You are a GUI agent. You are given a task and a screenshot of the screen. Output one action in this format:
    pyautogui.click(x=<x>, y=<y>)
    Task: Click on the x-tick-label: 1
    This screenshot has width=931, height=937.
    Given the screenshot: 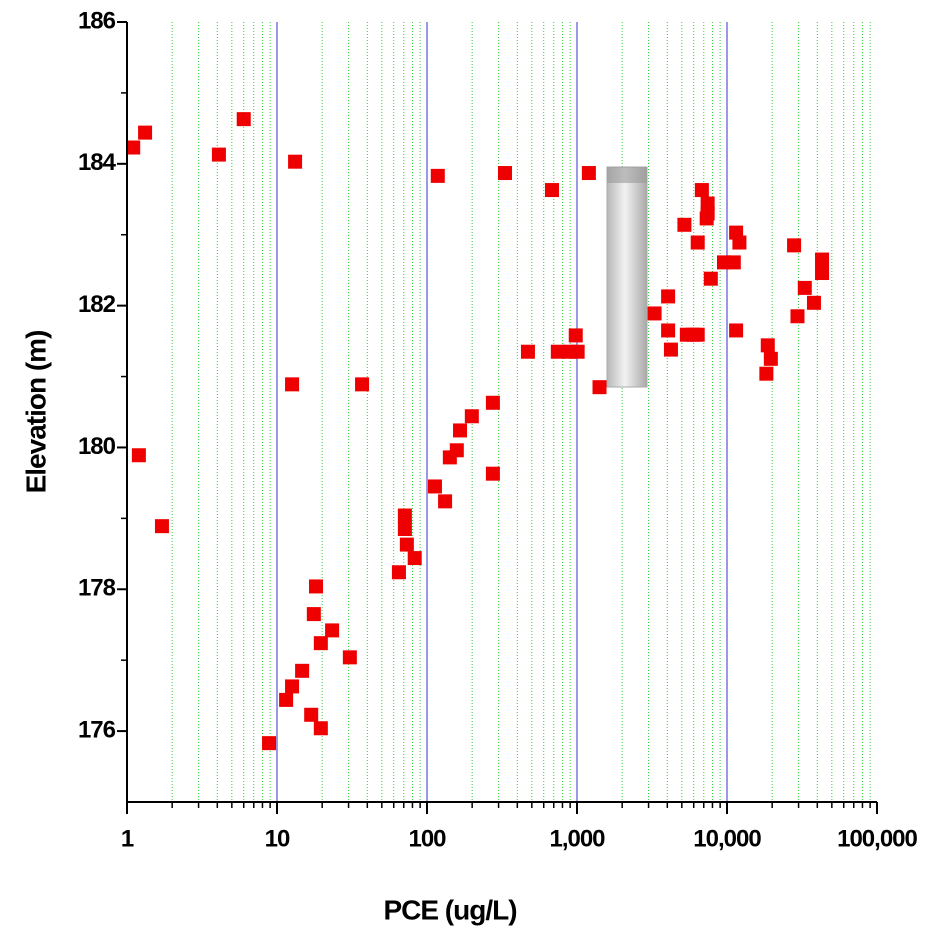 What is the action you would take?
    pyautogui.click(x=127, y=838)
    